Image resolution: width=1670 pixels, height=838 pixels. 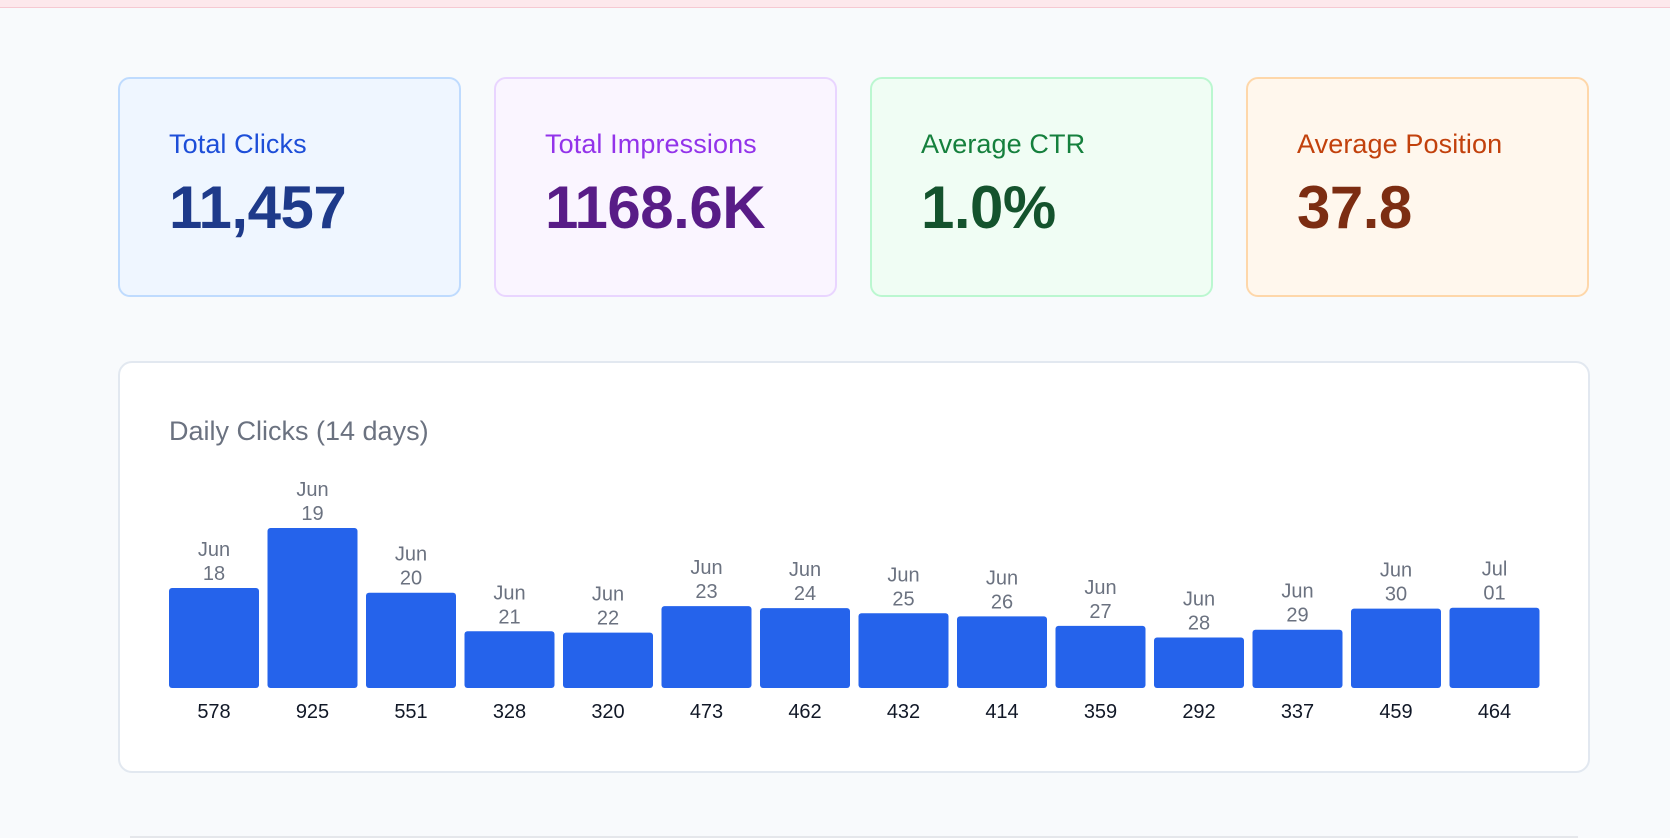 I want to click on bar-value-label: 328, so click(x=509, y=712).